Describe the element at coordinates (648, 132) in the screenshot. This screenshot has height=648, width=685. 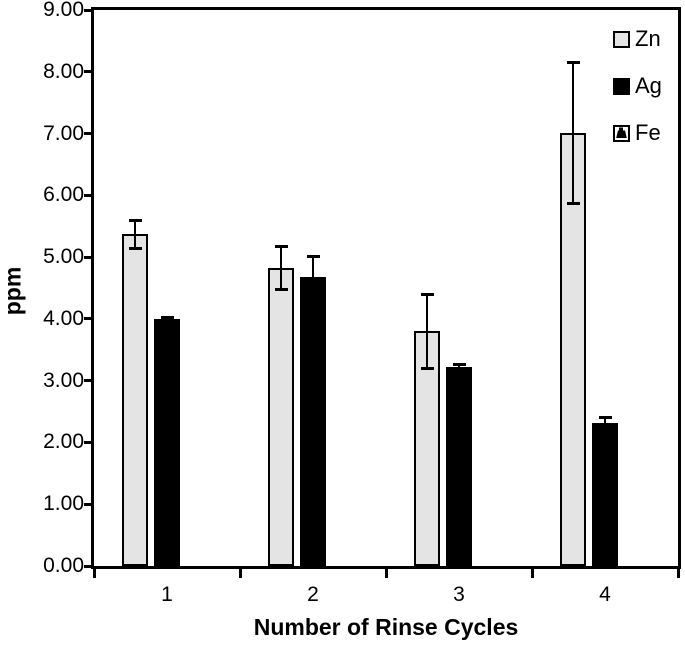
I see `legend-label-fe: Fe` at that location.